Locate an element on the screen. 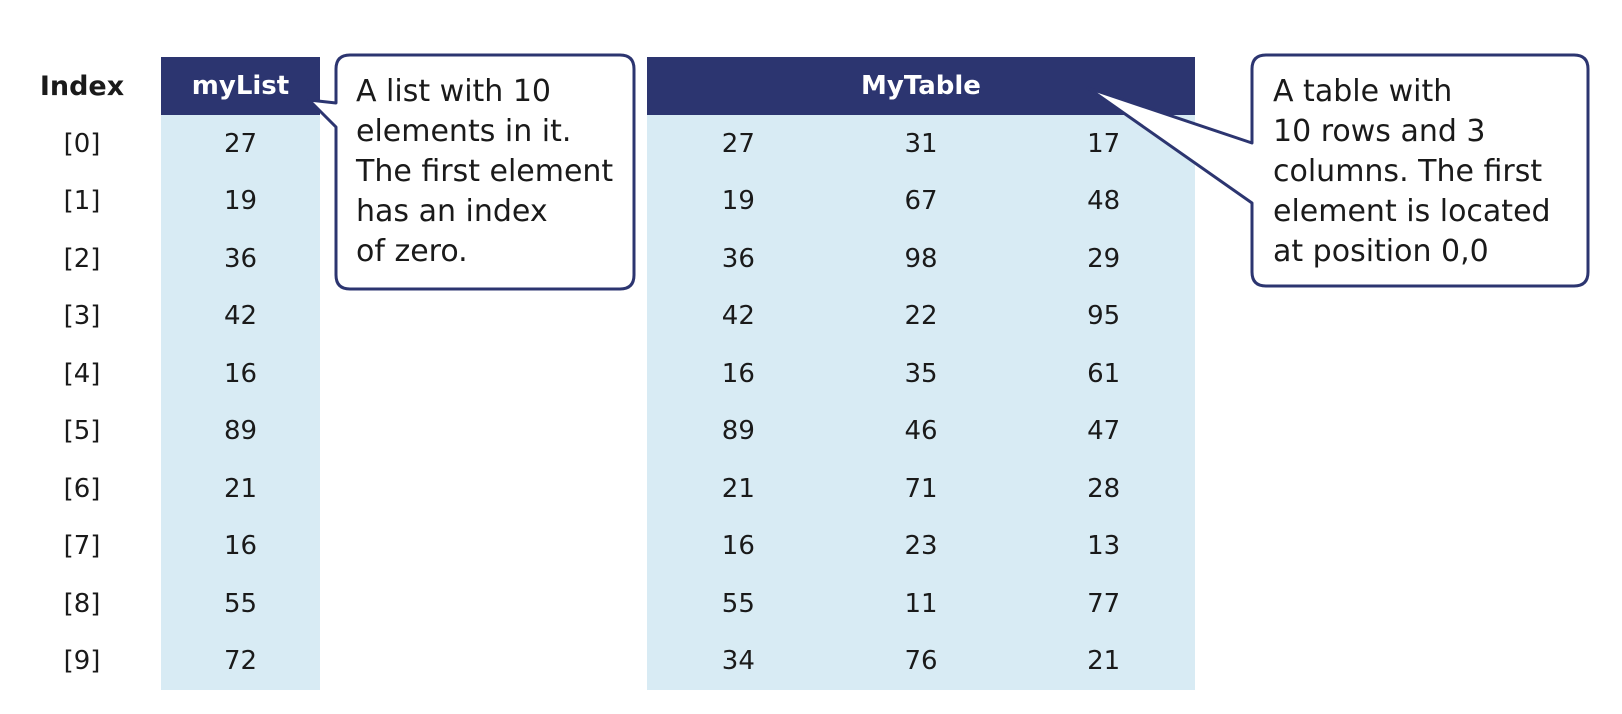 This screenshot has width=1622, height=714. table-row: 16 35 61 is located at coordinates (921, 374).